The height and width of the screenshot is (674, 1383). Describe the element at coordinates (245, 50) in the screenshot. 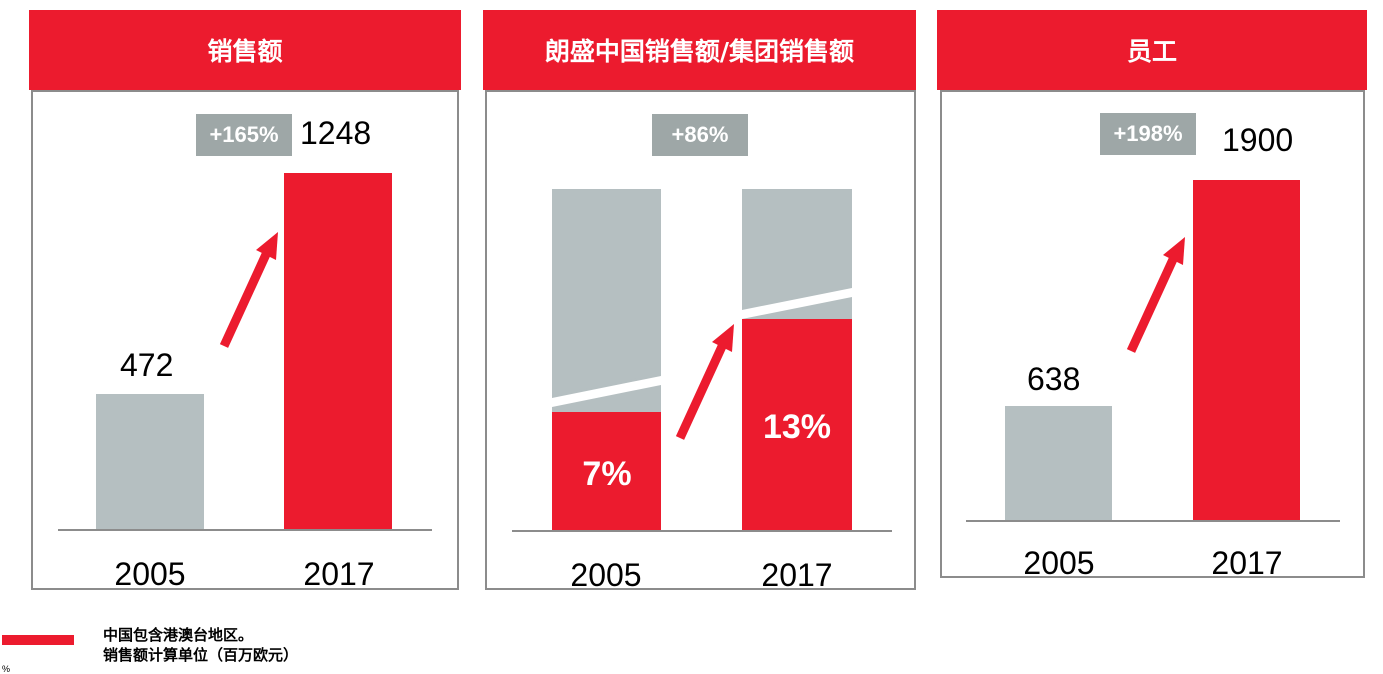

I see `panel-sales-title: 销售额` at that location.